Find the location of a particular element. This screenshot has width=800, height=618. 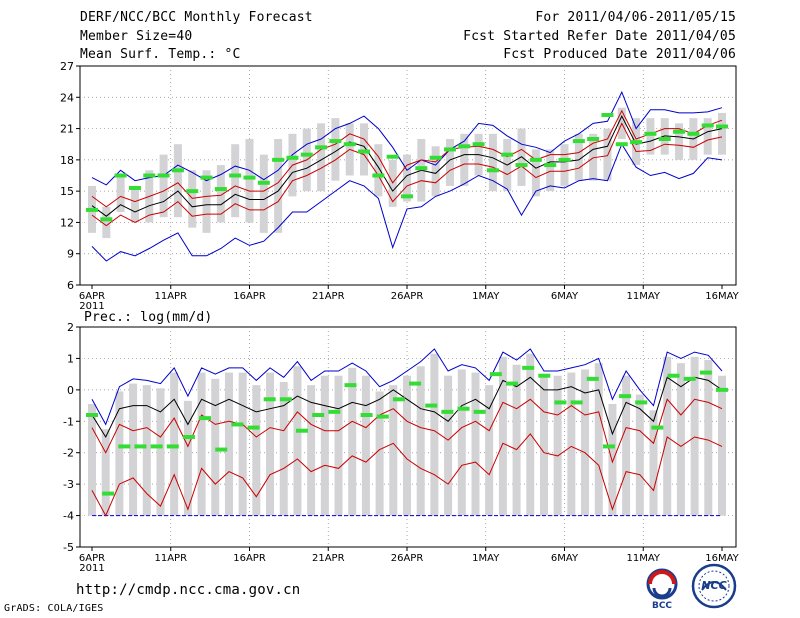

prec-ytick-label: 2 is located at coordinates (70, 327).